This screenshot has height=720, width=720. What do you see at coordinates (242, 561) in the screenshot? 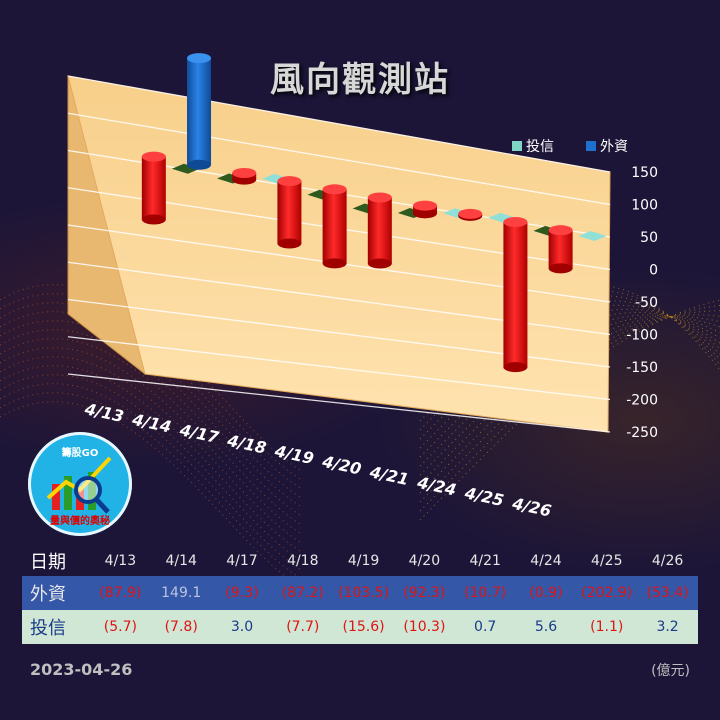
I see `date-cell: 4/17` at bounding box center [242, 561].